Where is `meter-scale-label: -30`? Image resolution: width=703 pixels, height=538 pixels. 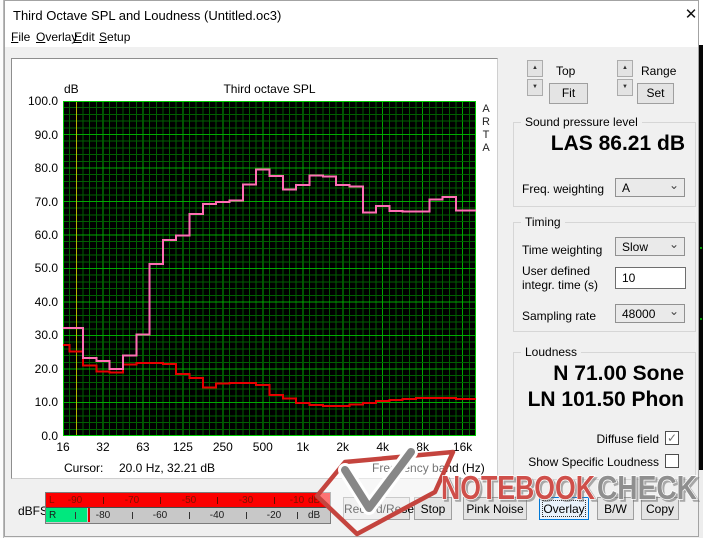 meter-scale-label: -30 is located at coordinates (246, 500).